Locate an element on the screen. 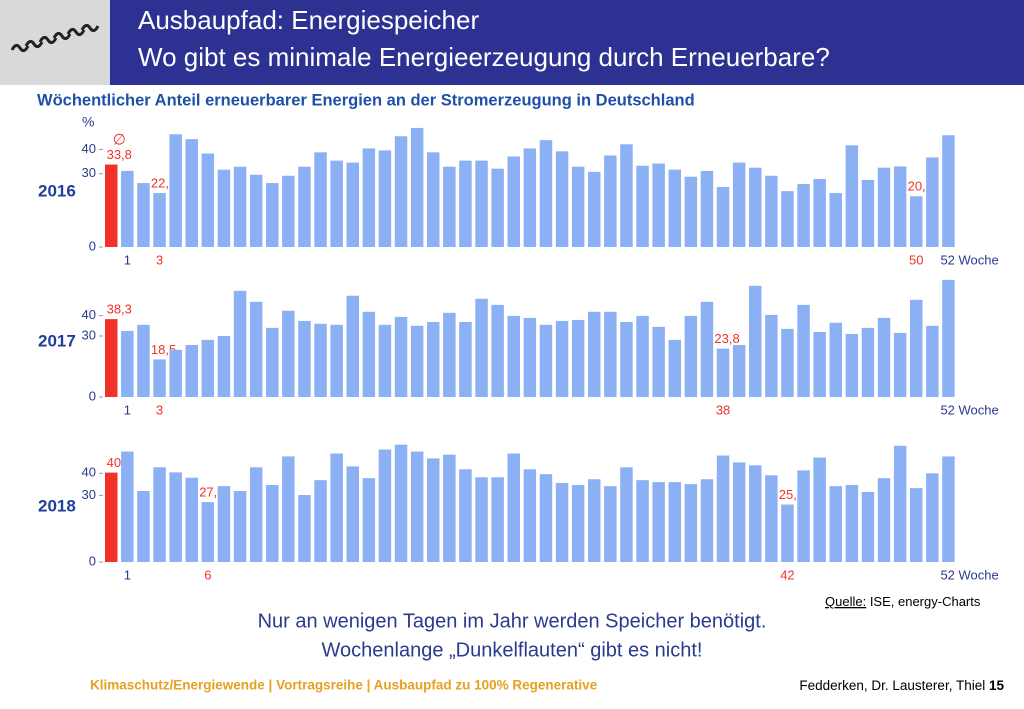 This screenshot has width=1024, height=709. header-band is located at coordinates (567, 42).